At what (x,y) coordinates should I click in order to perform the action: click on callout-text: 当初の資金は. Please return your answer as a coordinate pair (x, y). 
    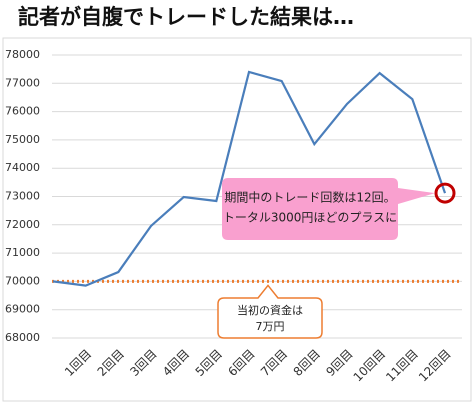
    Looking at the image, I should click on (270, 310).